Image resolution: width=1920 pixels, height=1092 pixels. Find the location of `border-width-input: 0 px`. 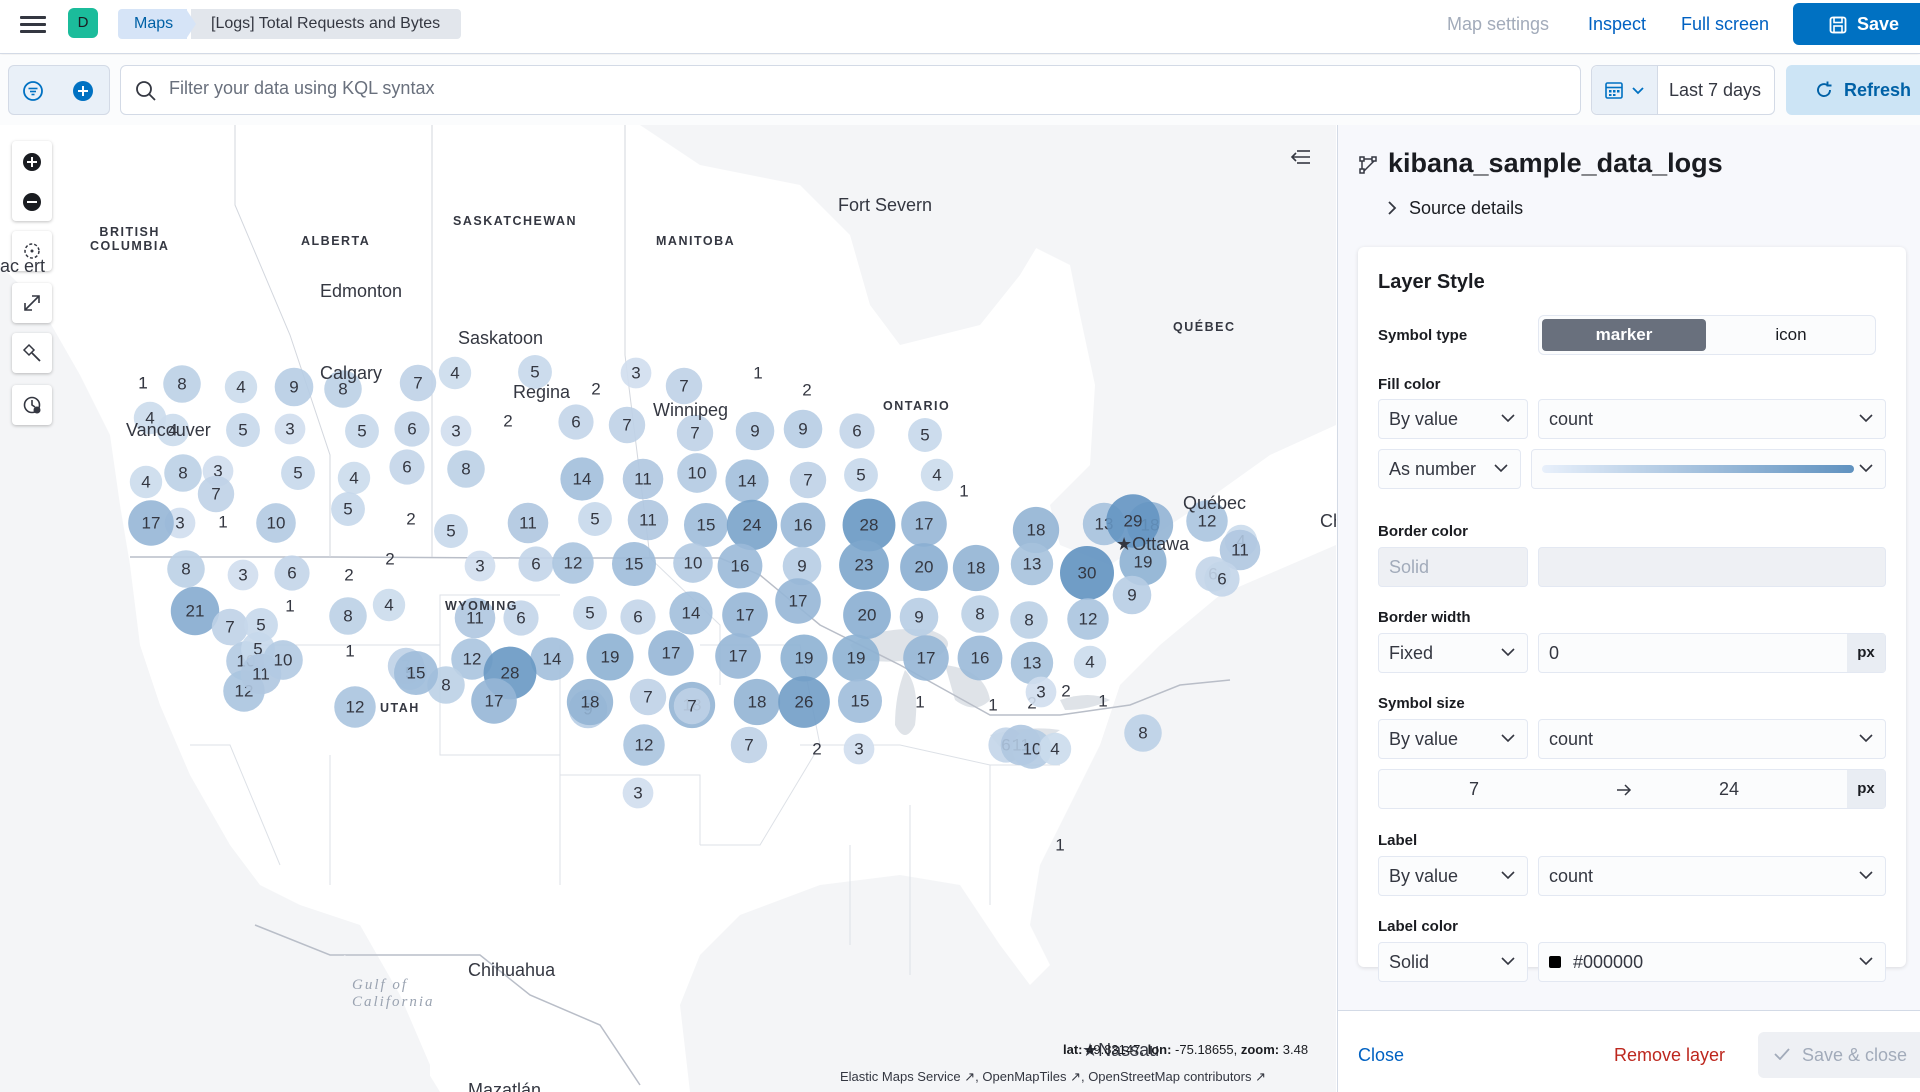

border-width-input: 0 px is located at coordinates (1712, 653).